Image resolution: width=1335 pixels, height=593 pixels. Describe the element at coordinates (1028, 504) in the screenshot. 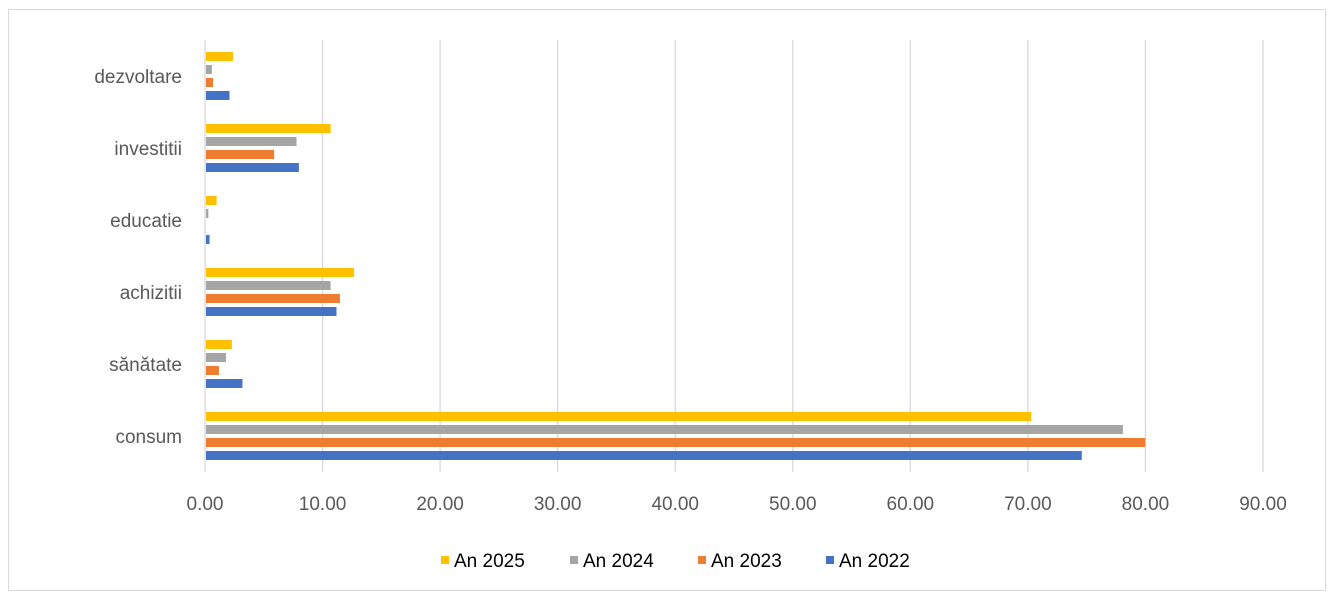

I see `x-tick-label: 70.00` at that location.